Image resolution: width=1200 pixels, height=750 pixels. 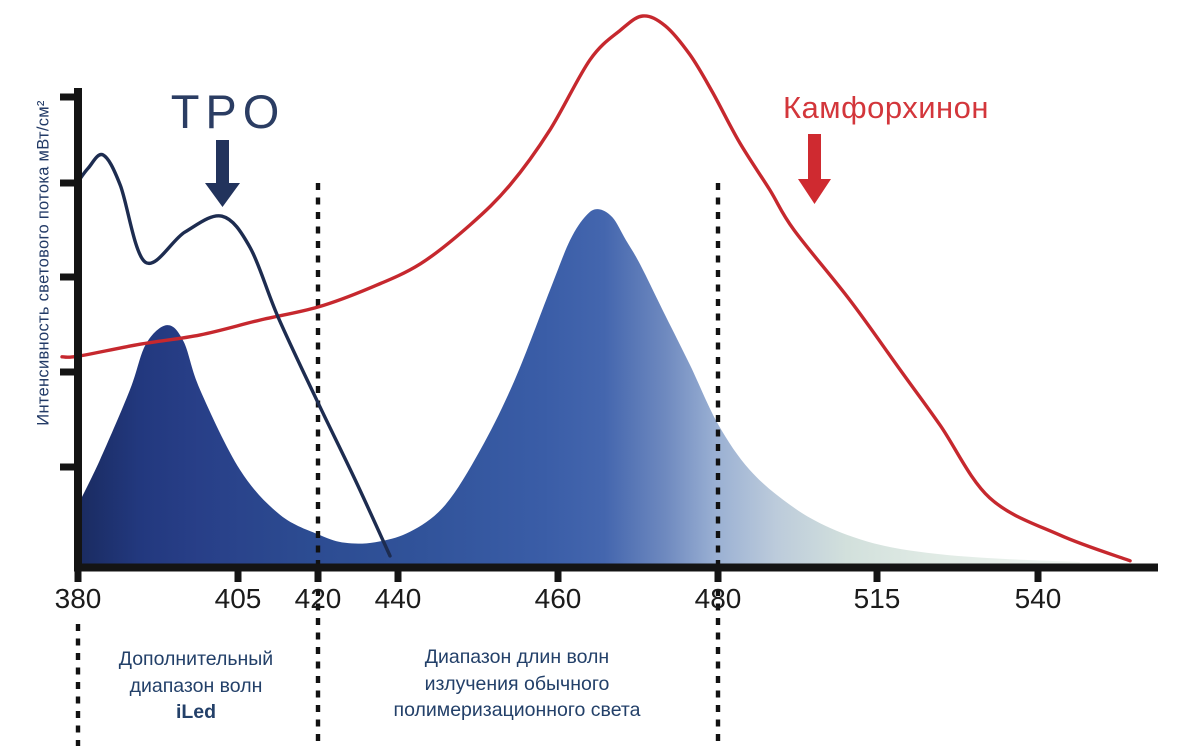 What do you see at coordinates (222, 173) in the screenshot?
I see `tpo-arrow-icon` at bounding box center [222, 173].